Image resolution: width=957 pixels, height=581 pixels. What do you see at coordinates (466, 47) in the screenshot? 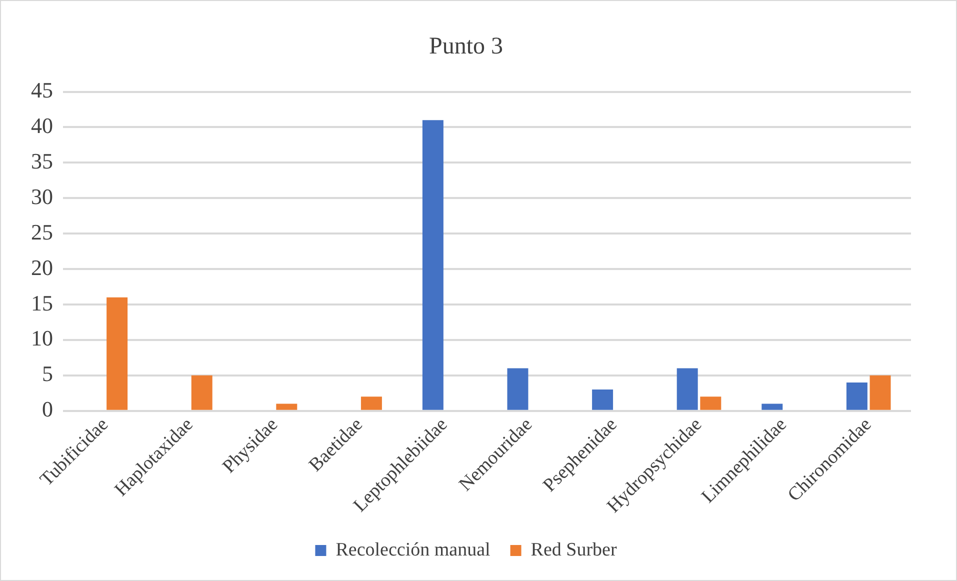
I see `chart-title: Punto 3` at bounding box center [466, 47].